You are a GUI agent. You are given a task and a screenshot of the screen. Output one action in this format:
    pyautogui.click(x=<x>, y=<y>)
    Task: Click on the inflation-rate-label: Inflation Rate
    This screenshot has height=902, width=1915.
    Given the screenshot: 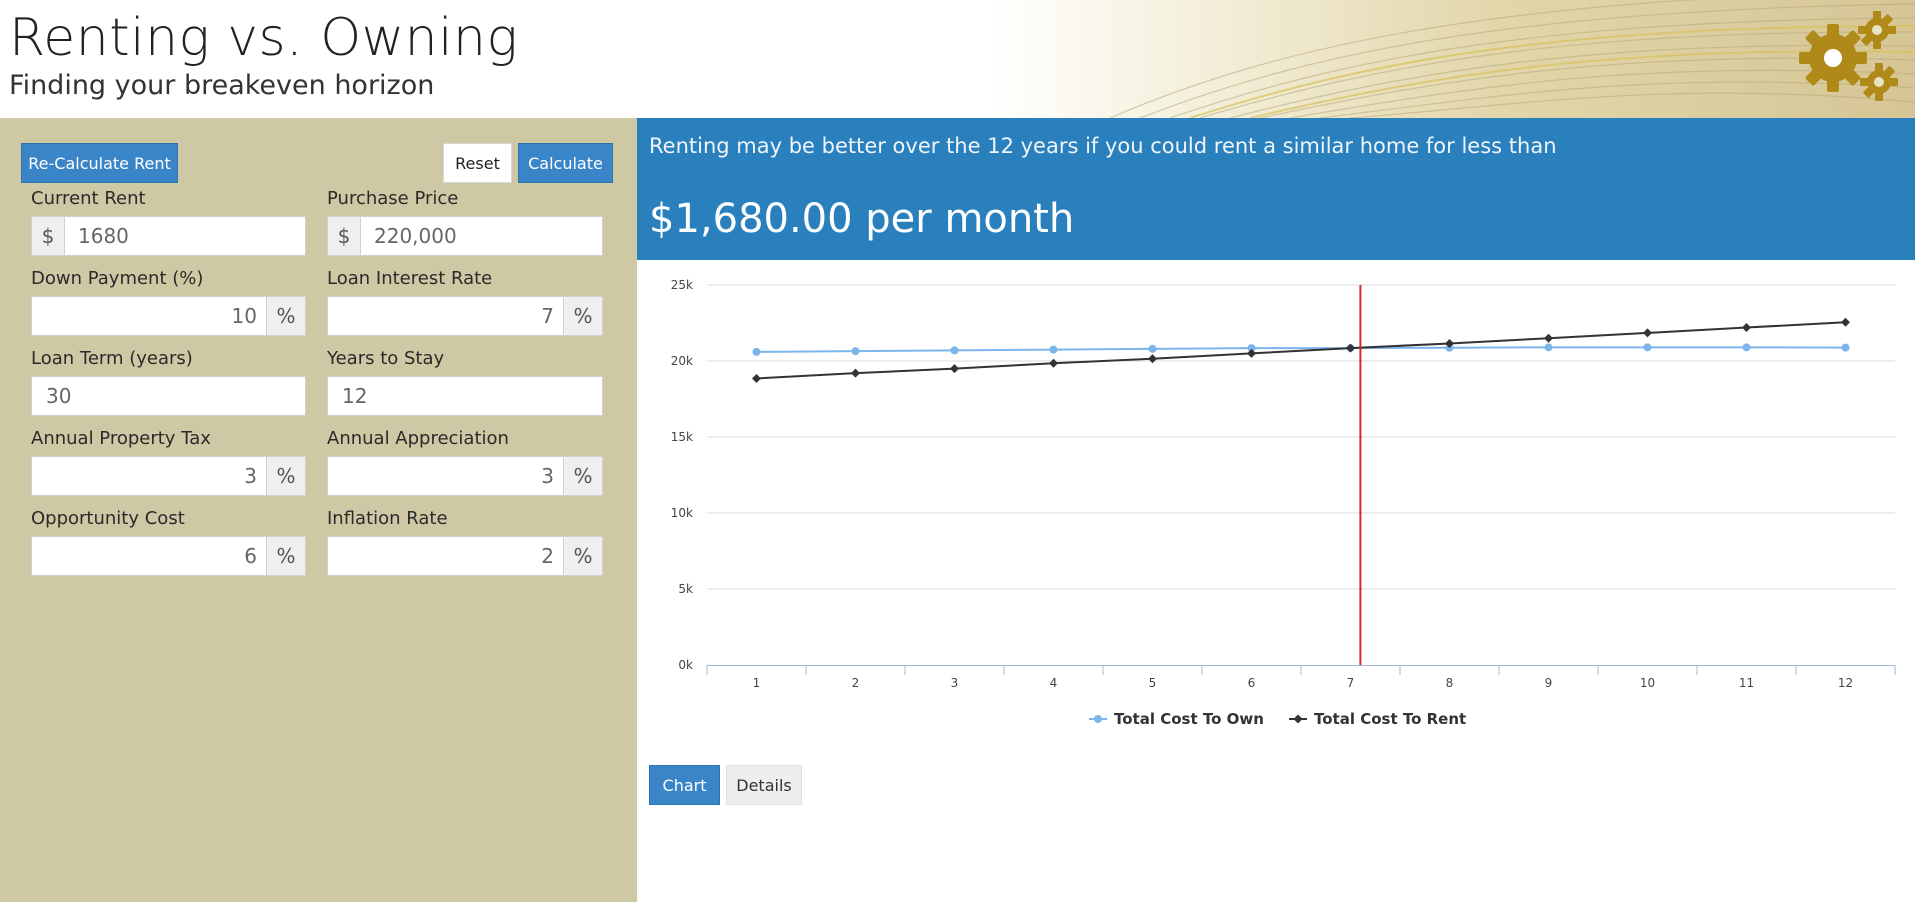 What is the action you would take?
    pyautogui.click(x=387, y=518)
    